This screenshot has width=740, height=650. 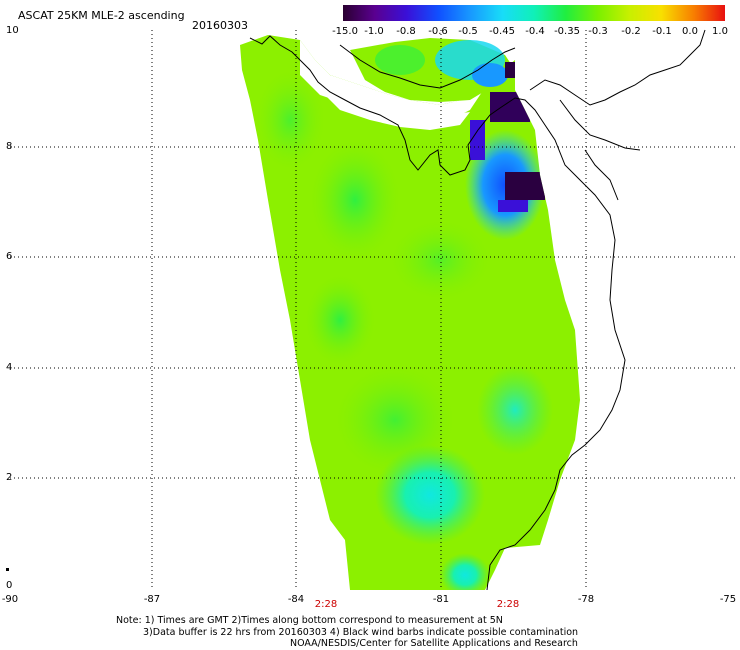 What do you see at coordinates (502, 31) in the screenshot?
I see `colorbar-label: -0.45` at bounding box center [502, 31].